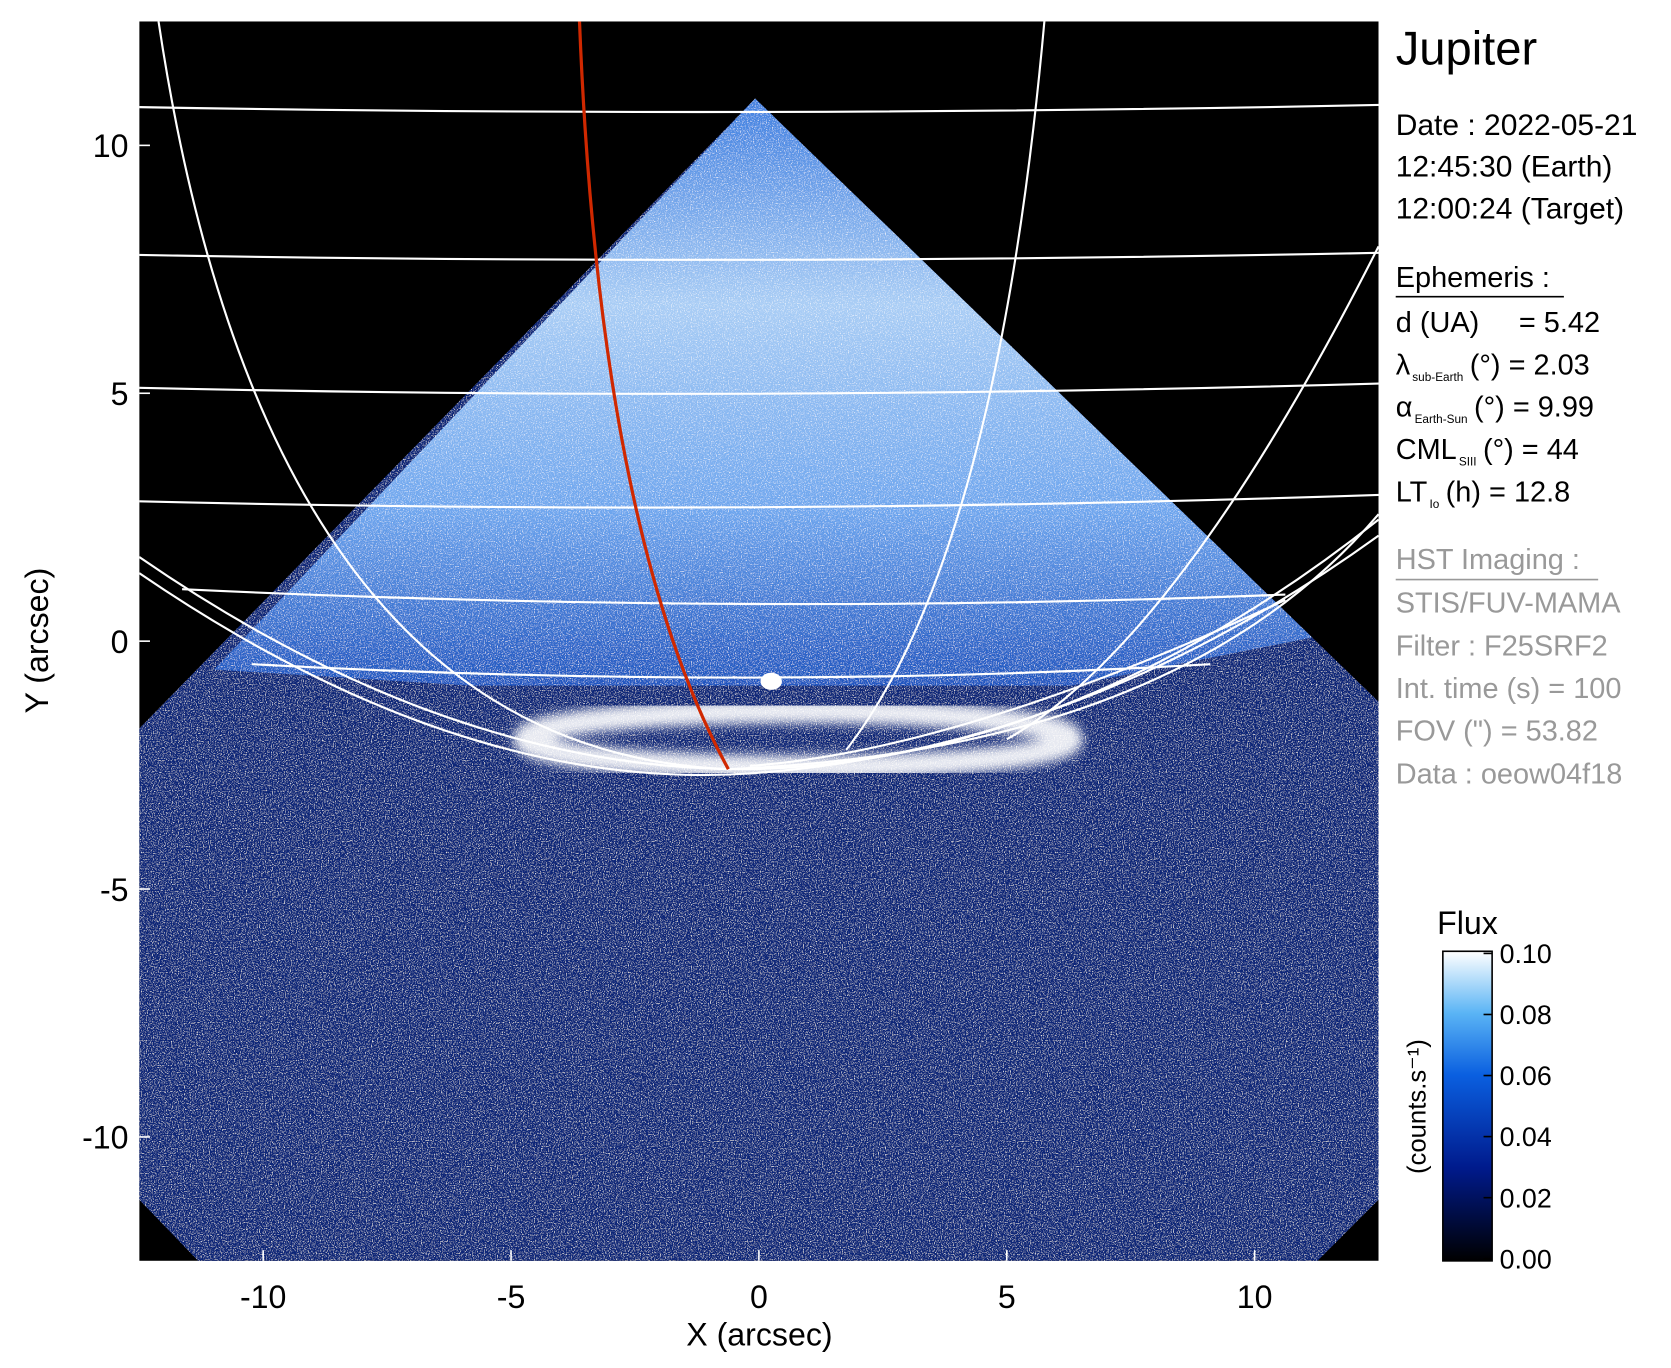 The image size is (1671, 1368). Describe the element at coordinates (1526, 1015) in the screenshot. I see `colorbar-tick-label: 0.08` at that location.